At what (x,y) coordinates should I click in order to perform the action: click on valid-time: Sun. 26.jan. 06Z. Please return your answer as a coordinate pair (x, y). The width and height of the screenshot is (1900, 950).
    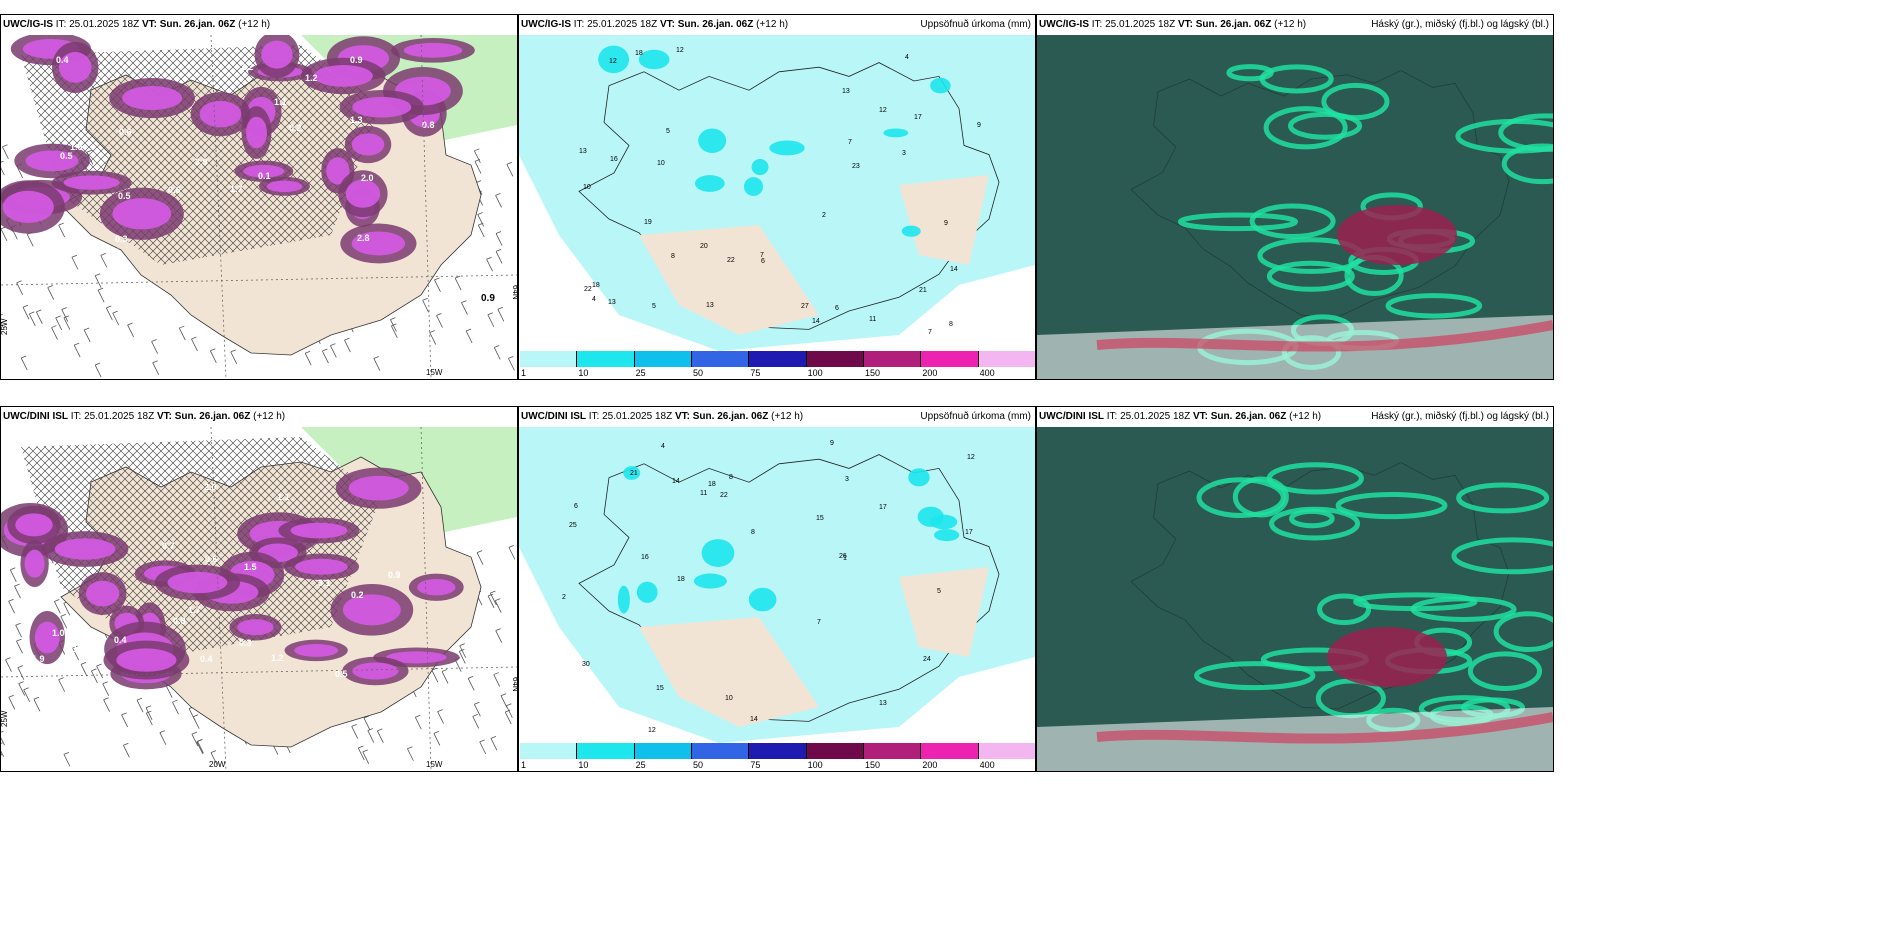
    Looking at the image, I should click on (1233, 24).